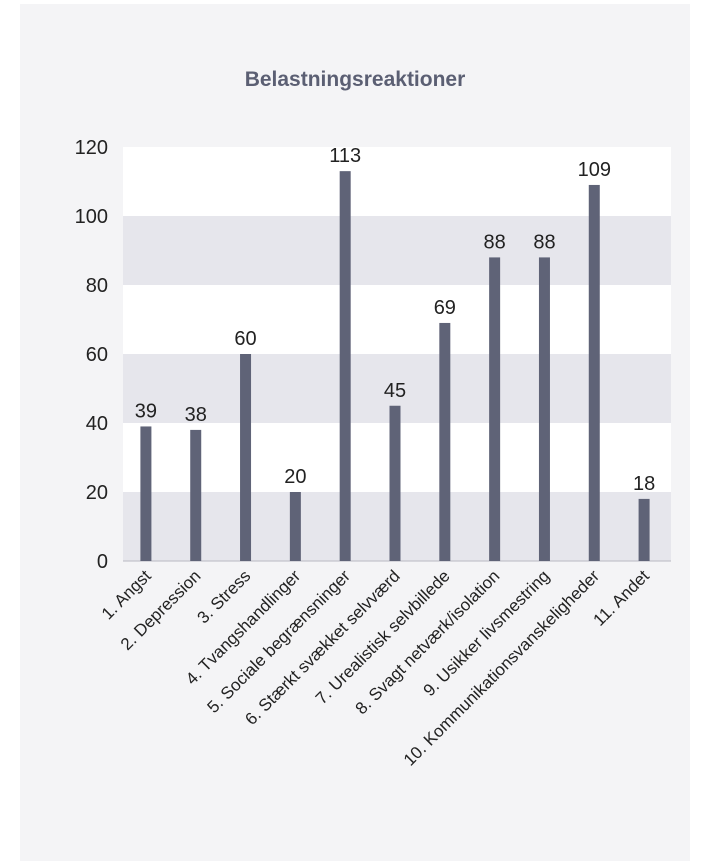 The height and width of the screenshot is (861, 710). Describe the element at coordinates (97, 286) in the screenshot. I see `y-tick-label: 80` at that location.